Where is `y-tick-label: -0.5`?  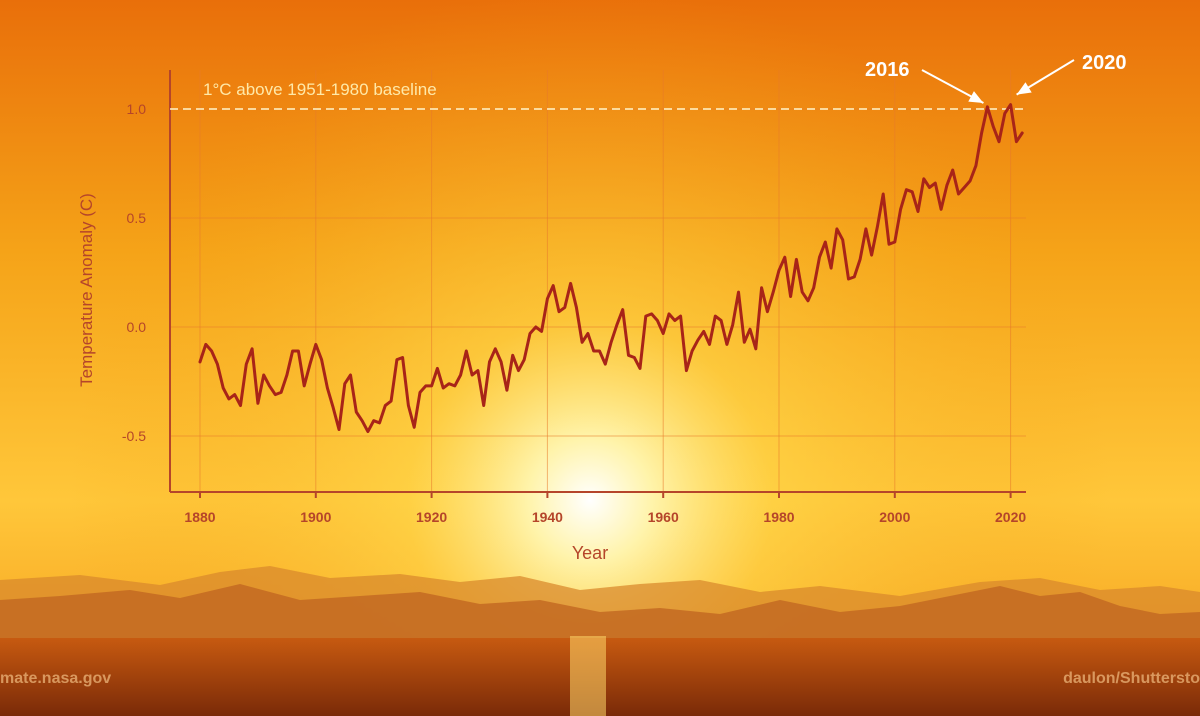
y-tick-label: -0.5 is located at coordinates (134, 436).